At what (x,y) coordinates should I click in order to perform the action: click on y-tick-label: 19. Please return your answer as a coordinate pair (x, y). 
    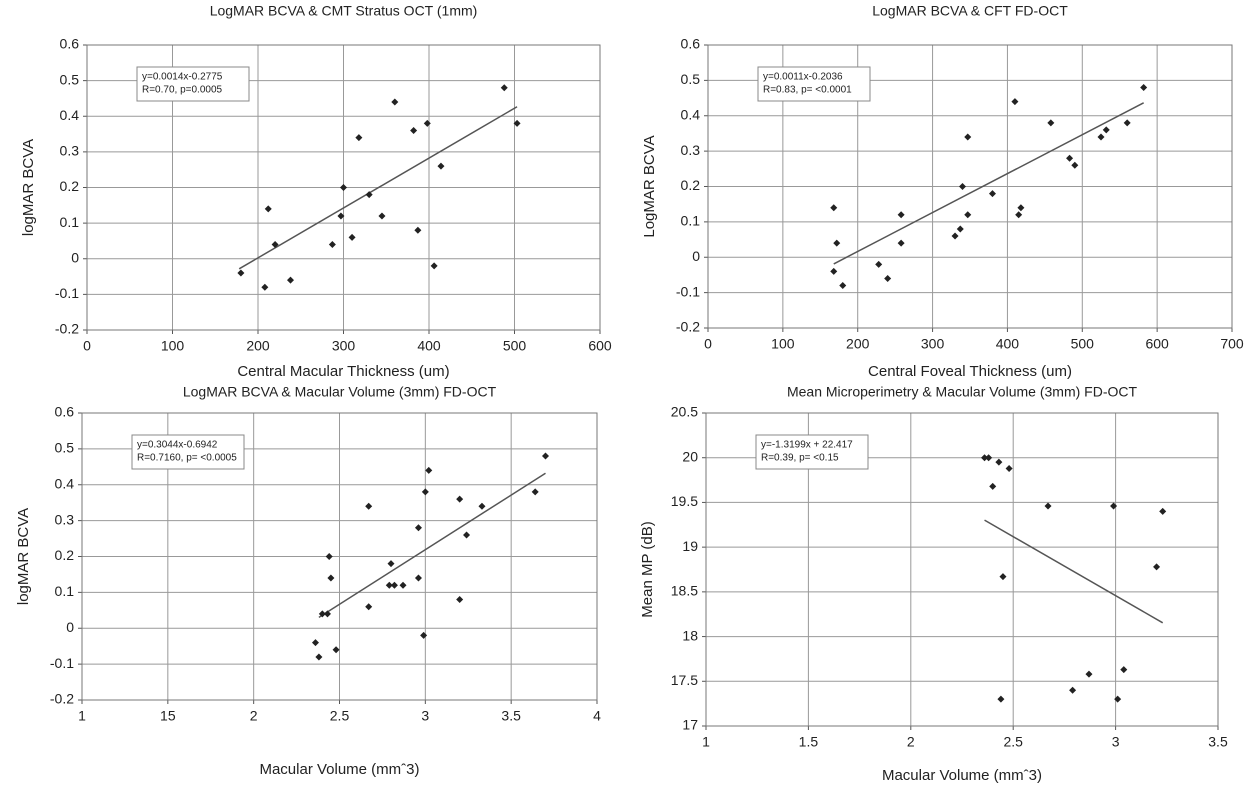
    Looking at the image, I should click on (690, 546).